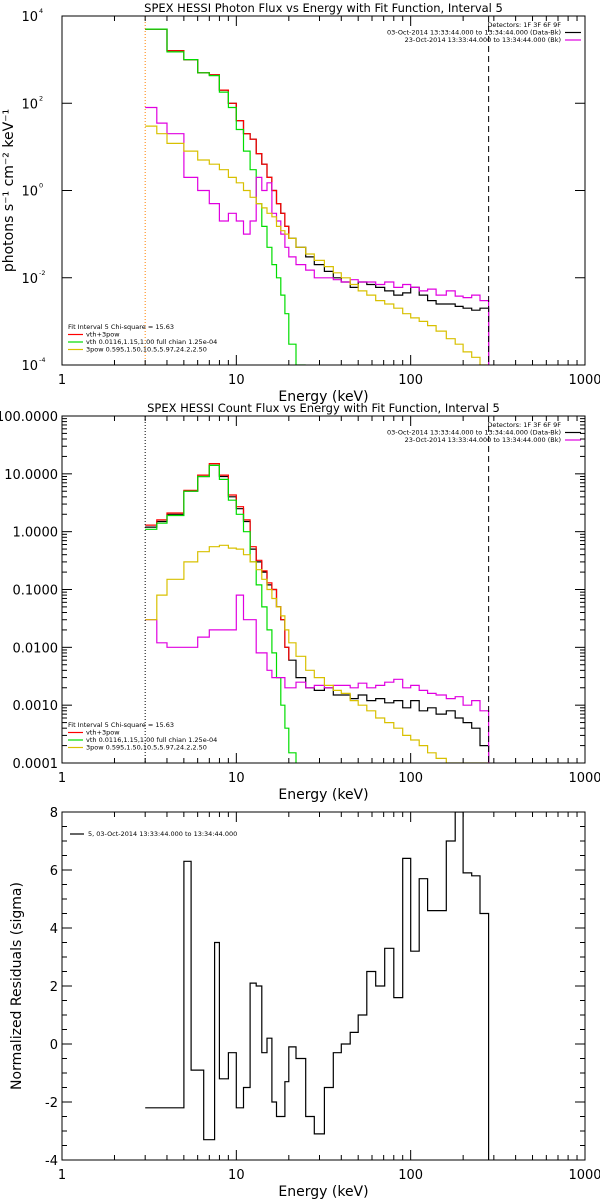 The width and height of the screenshot is (600, 1200). Describe the element at coordinates (54, 871) in the screenshot. I see `y-tick-label: 6` at that location.